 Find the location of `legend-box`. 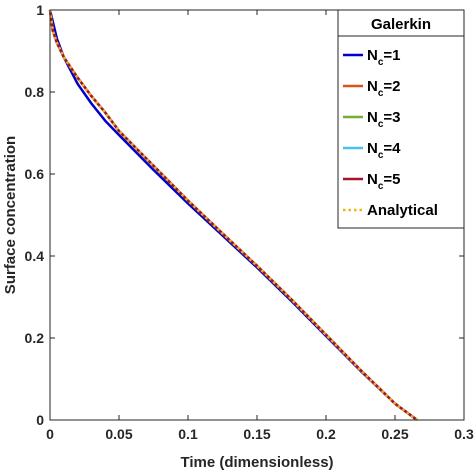

legend-box is located at coordinates (401, 119).